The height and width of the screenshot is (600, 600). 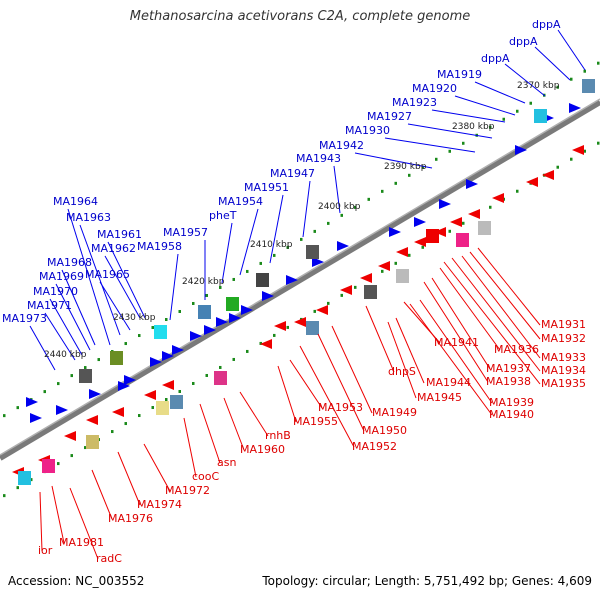 I want to click on gene-label: MA1941, so click(x=456, y=342).